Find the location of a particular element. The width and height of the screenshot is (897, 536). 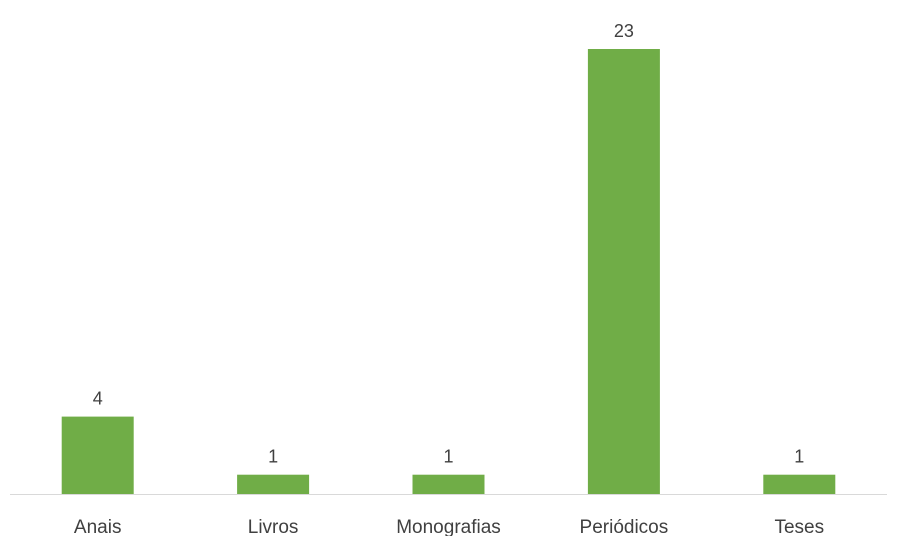

bar-monografias is located at coordinates (448, 484).